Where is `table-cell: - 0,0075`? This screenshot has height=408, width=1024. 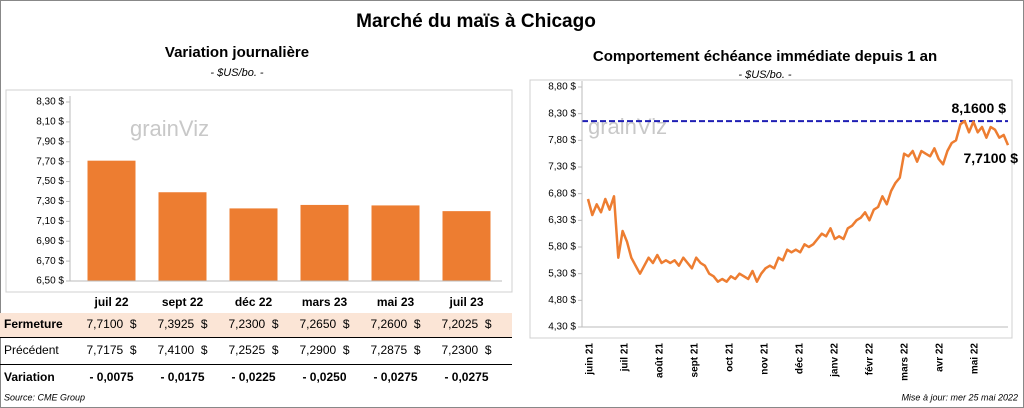
table-cell: - 0,0075 is located at coordinates (111, 377).